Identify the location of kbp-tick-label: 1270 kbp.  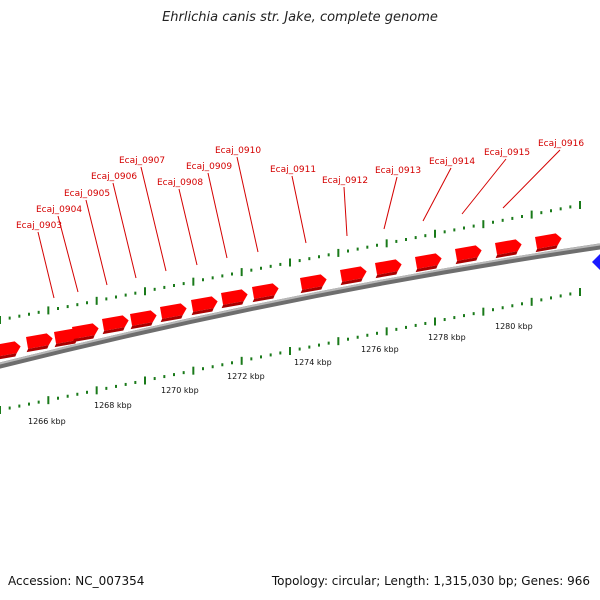
(180, 390).